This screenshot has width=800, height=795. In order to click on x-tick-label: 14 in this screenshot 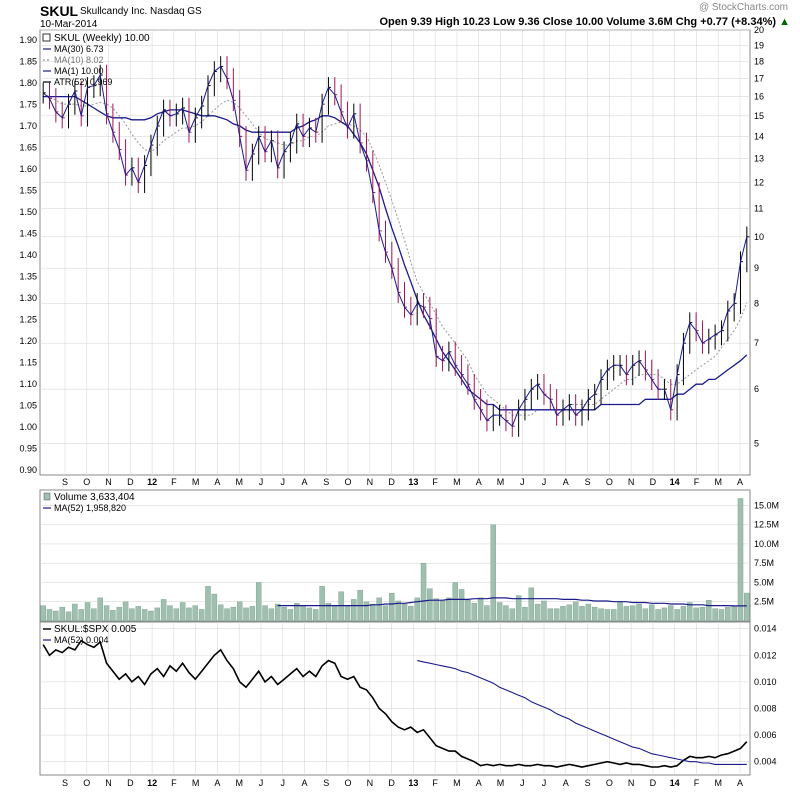, I will do `click(675, 783)`.